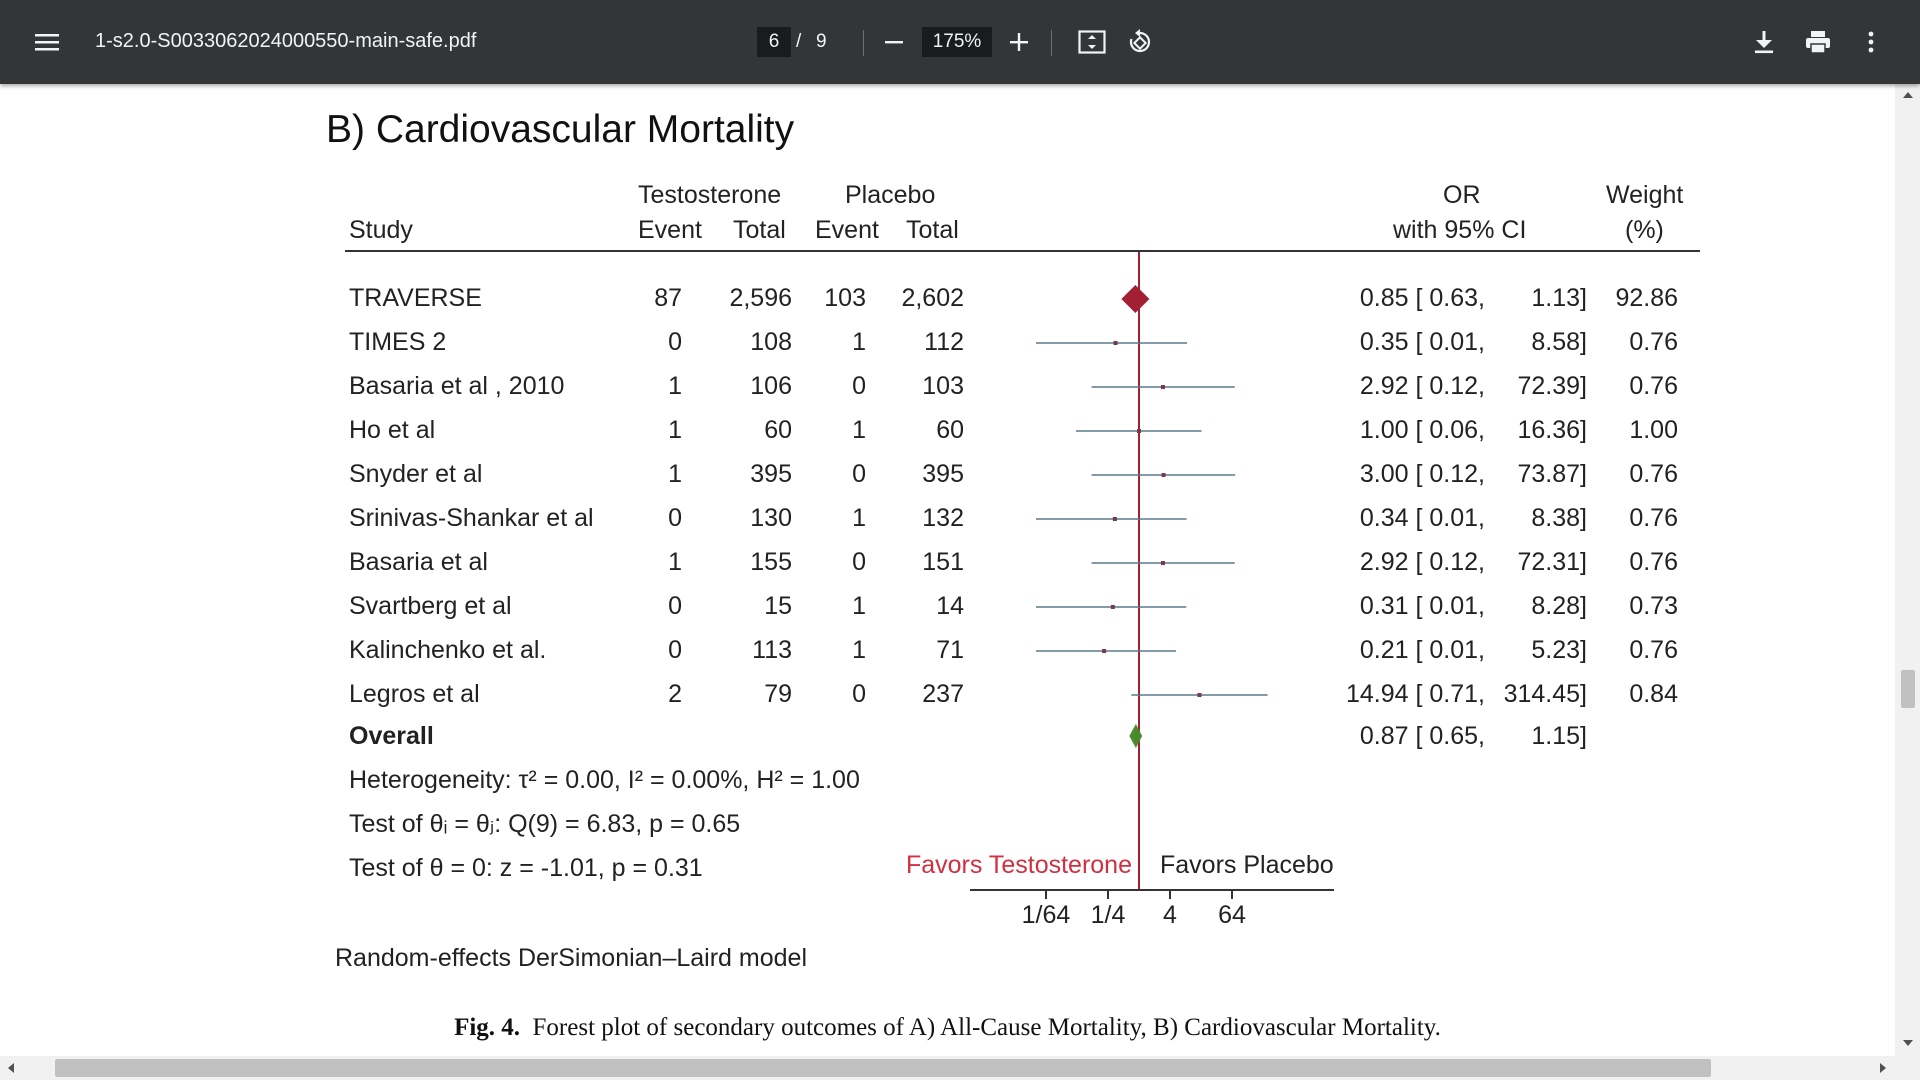  What do you see at coordinates (457, 386) in the screenshot?
I see `study-name: Basaria et al , 2010` at bounding box center [457, 386].